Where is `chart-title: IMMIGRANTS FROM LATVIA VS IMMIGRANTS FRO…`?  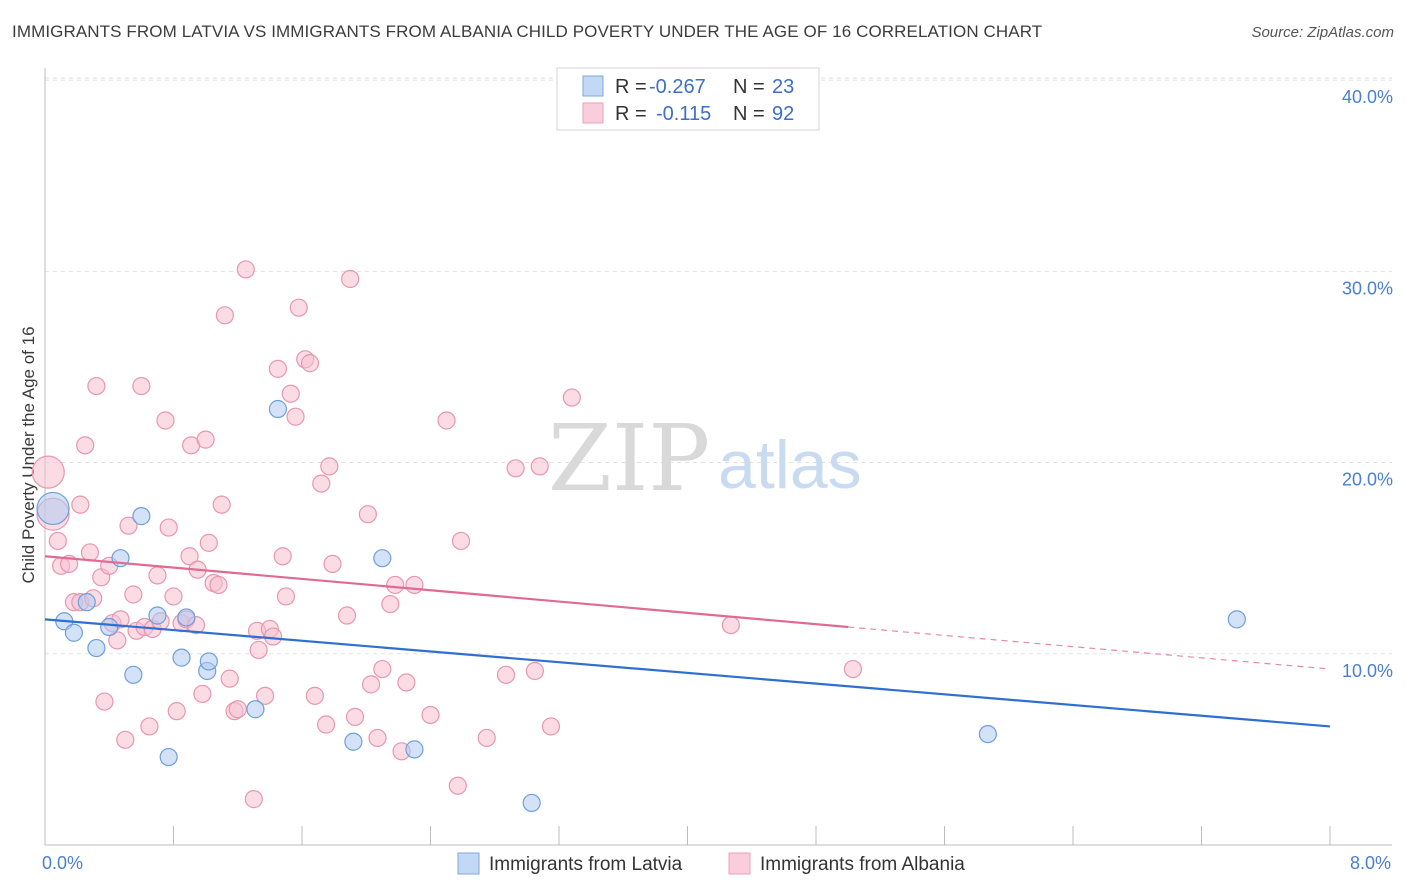 chart-title: IMMIGRANTS FROM LATVIA VS IMMIGRANTS FRO… is located at coordinates (527, 31).